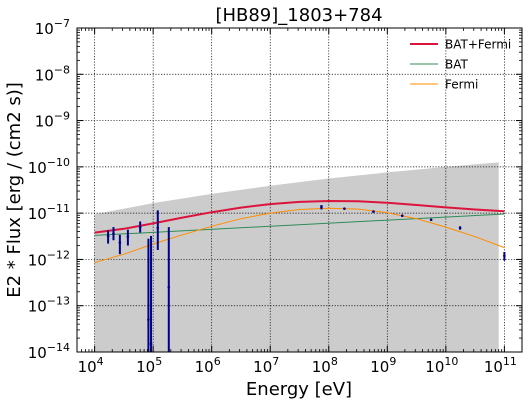 This screenshot has height=404, width=529. Describe the element at coordinates (52, 27) in the screenshot. I see `y-tick-label: 10⁻⁷` at that location.